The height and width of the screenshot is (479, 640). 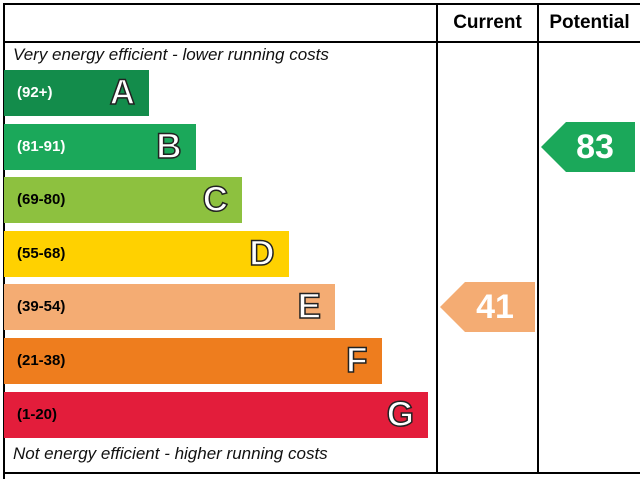 I want to click on current-header: Current, so click(x=487, y=22).